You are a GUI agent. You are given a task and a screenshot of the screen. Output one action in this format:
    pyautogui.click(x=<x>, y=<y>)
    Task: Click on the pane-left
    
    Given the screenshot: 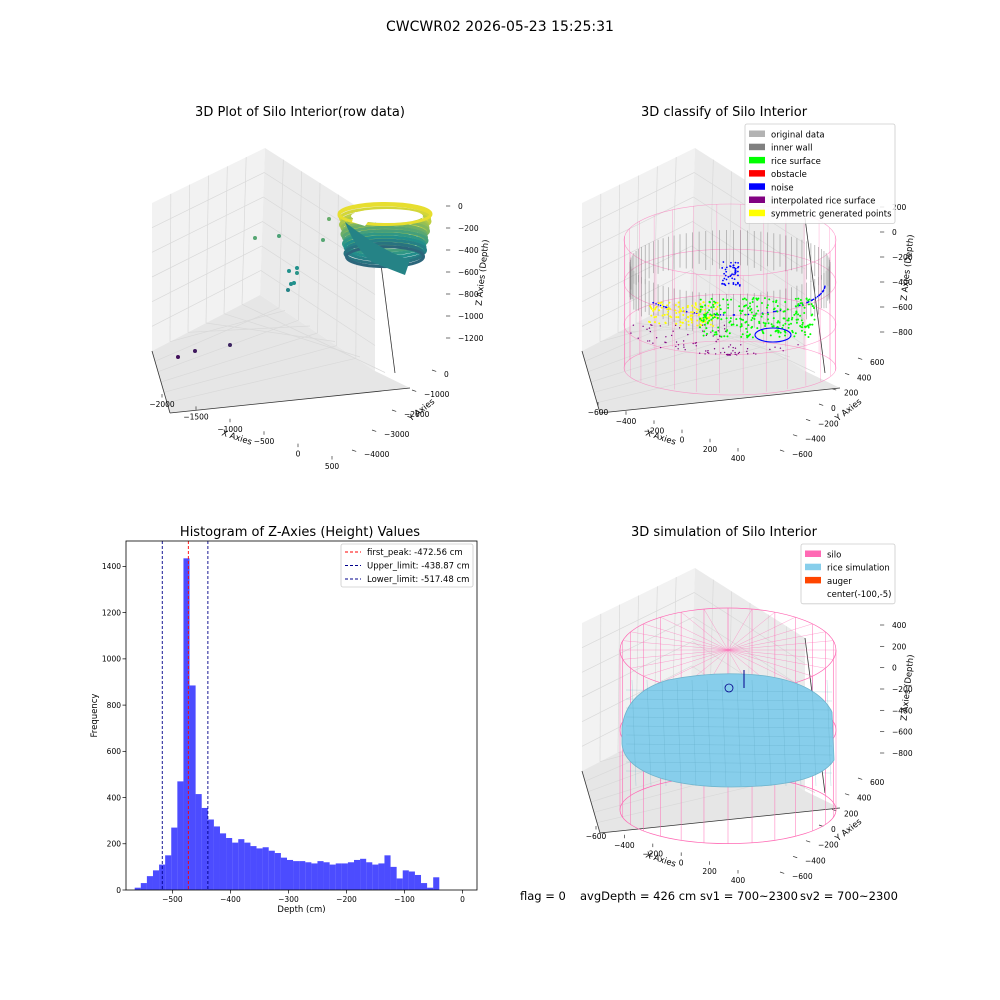 What is the action you would take?
    pyautogui.click(x=208, y=249)
    